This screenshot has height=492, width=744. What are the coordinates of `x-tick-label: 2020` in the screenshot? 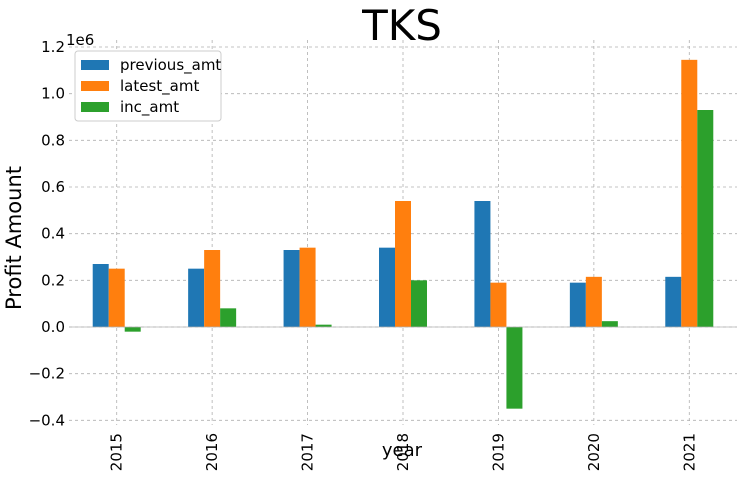 It's located at (594, 452).